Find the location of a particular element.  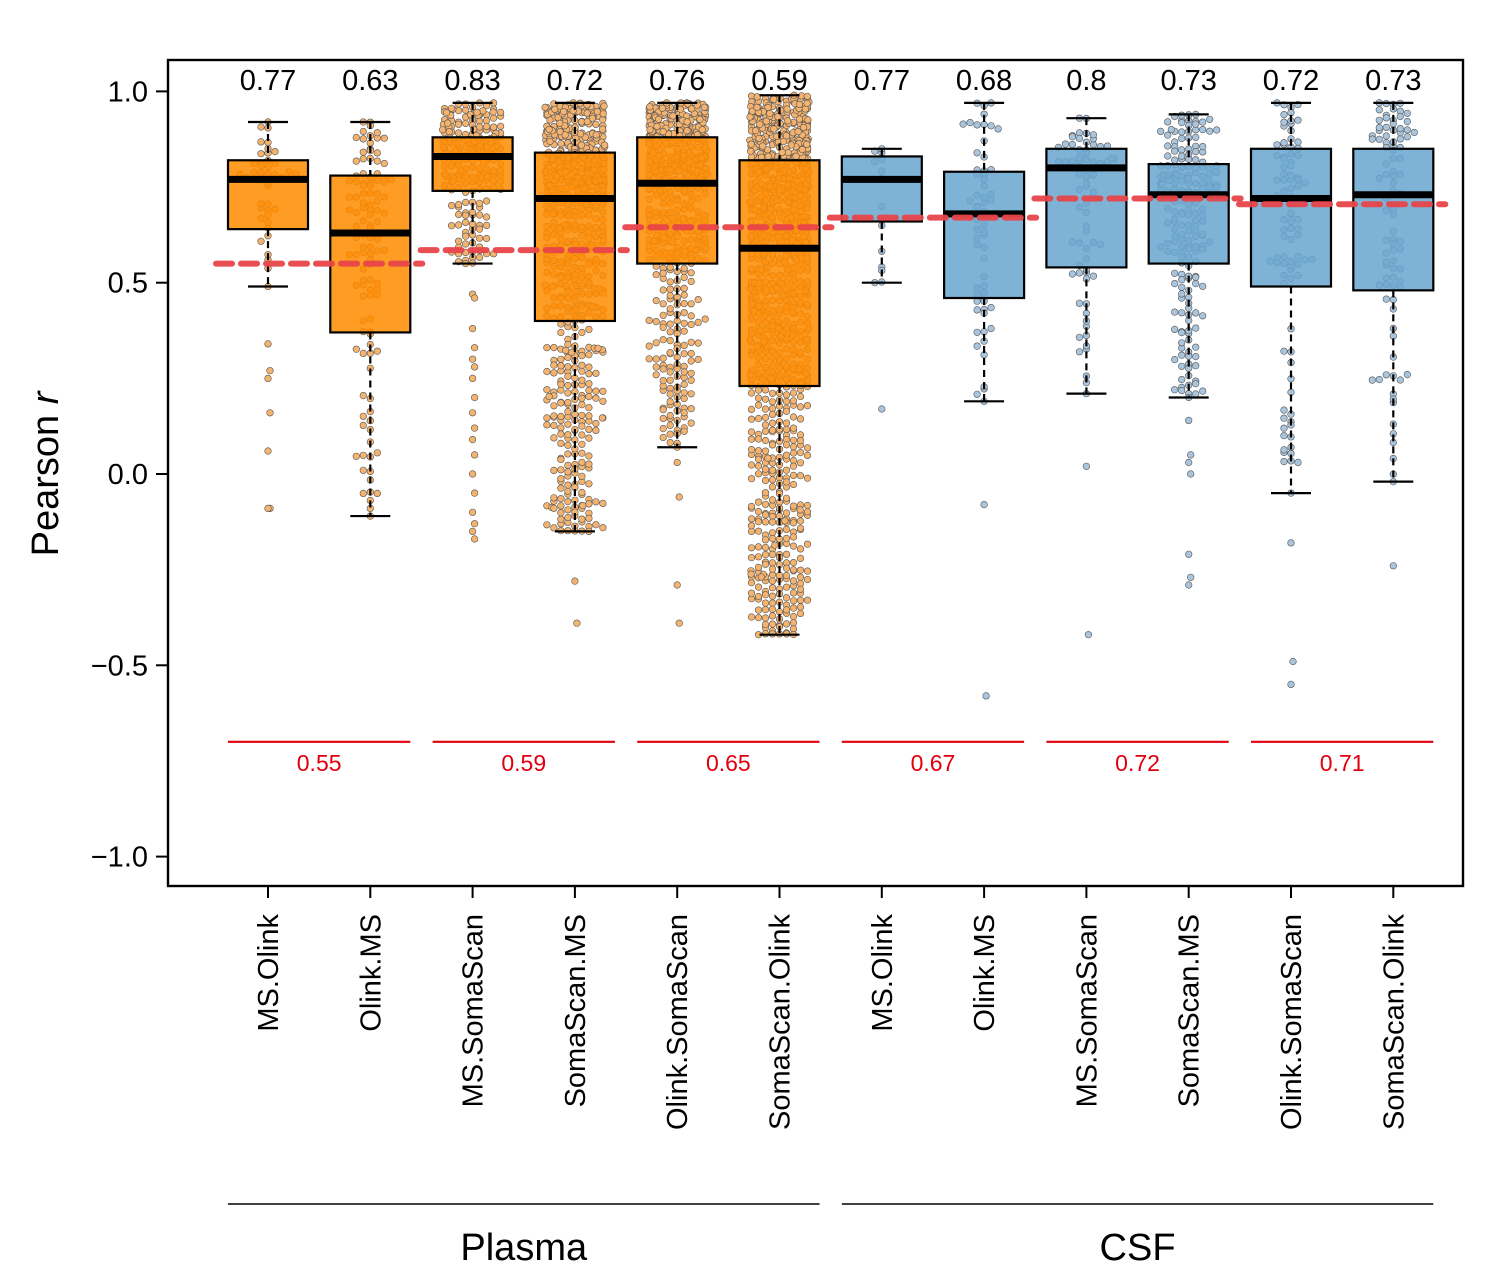

x-tick-label: SomaScan.Olink is located at coordinates (781, 1022).